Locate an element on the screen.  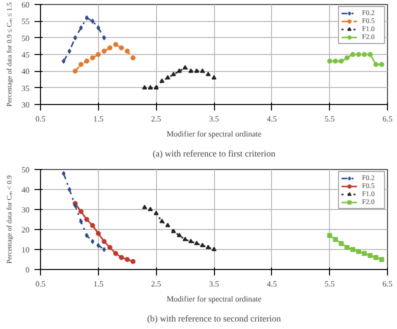
y-tick-label: 20 is located at coordinates (26, 230).